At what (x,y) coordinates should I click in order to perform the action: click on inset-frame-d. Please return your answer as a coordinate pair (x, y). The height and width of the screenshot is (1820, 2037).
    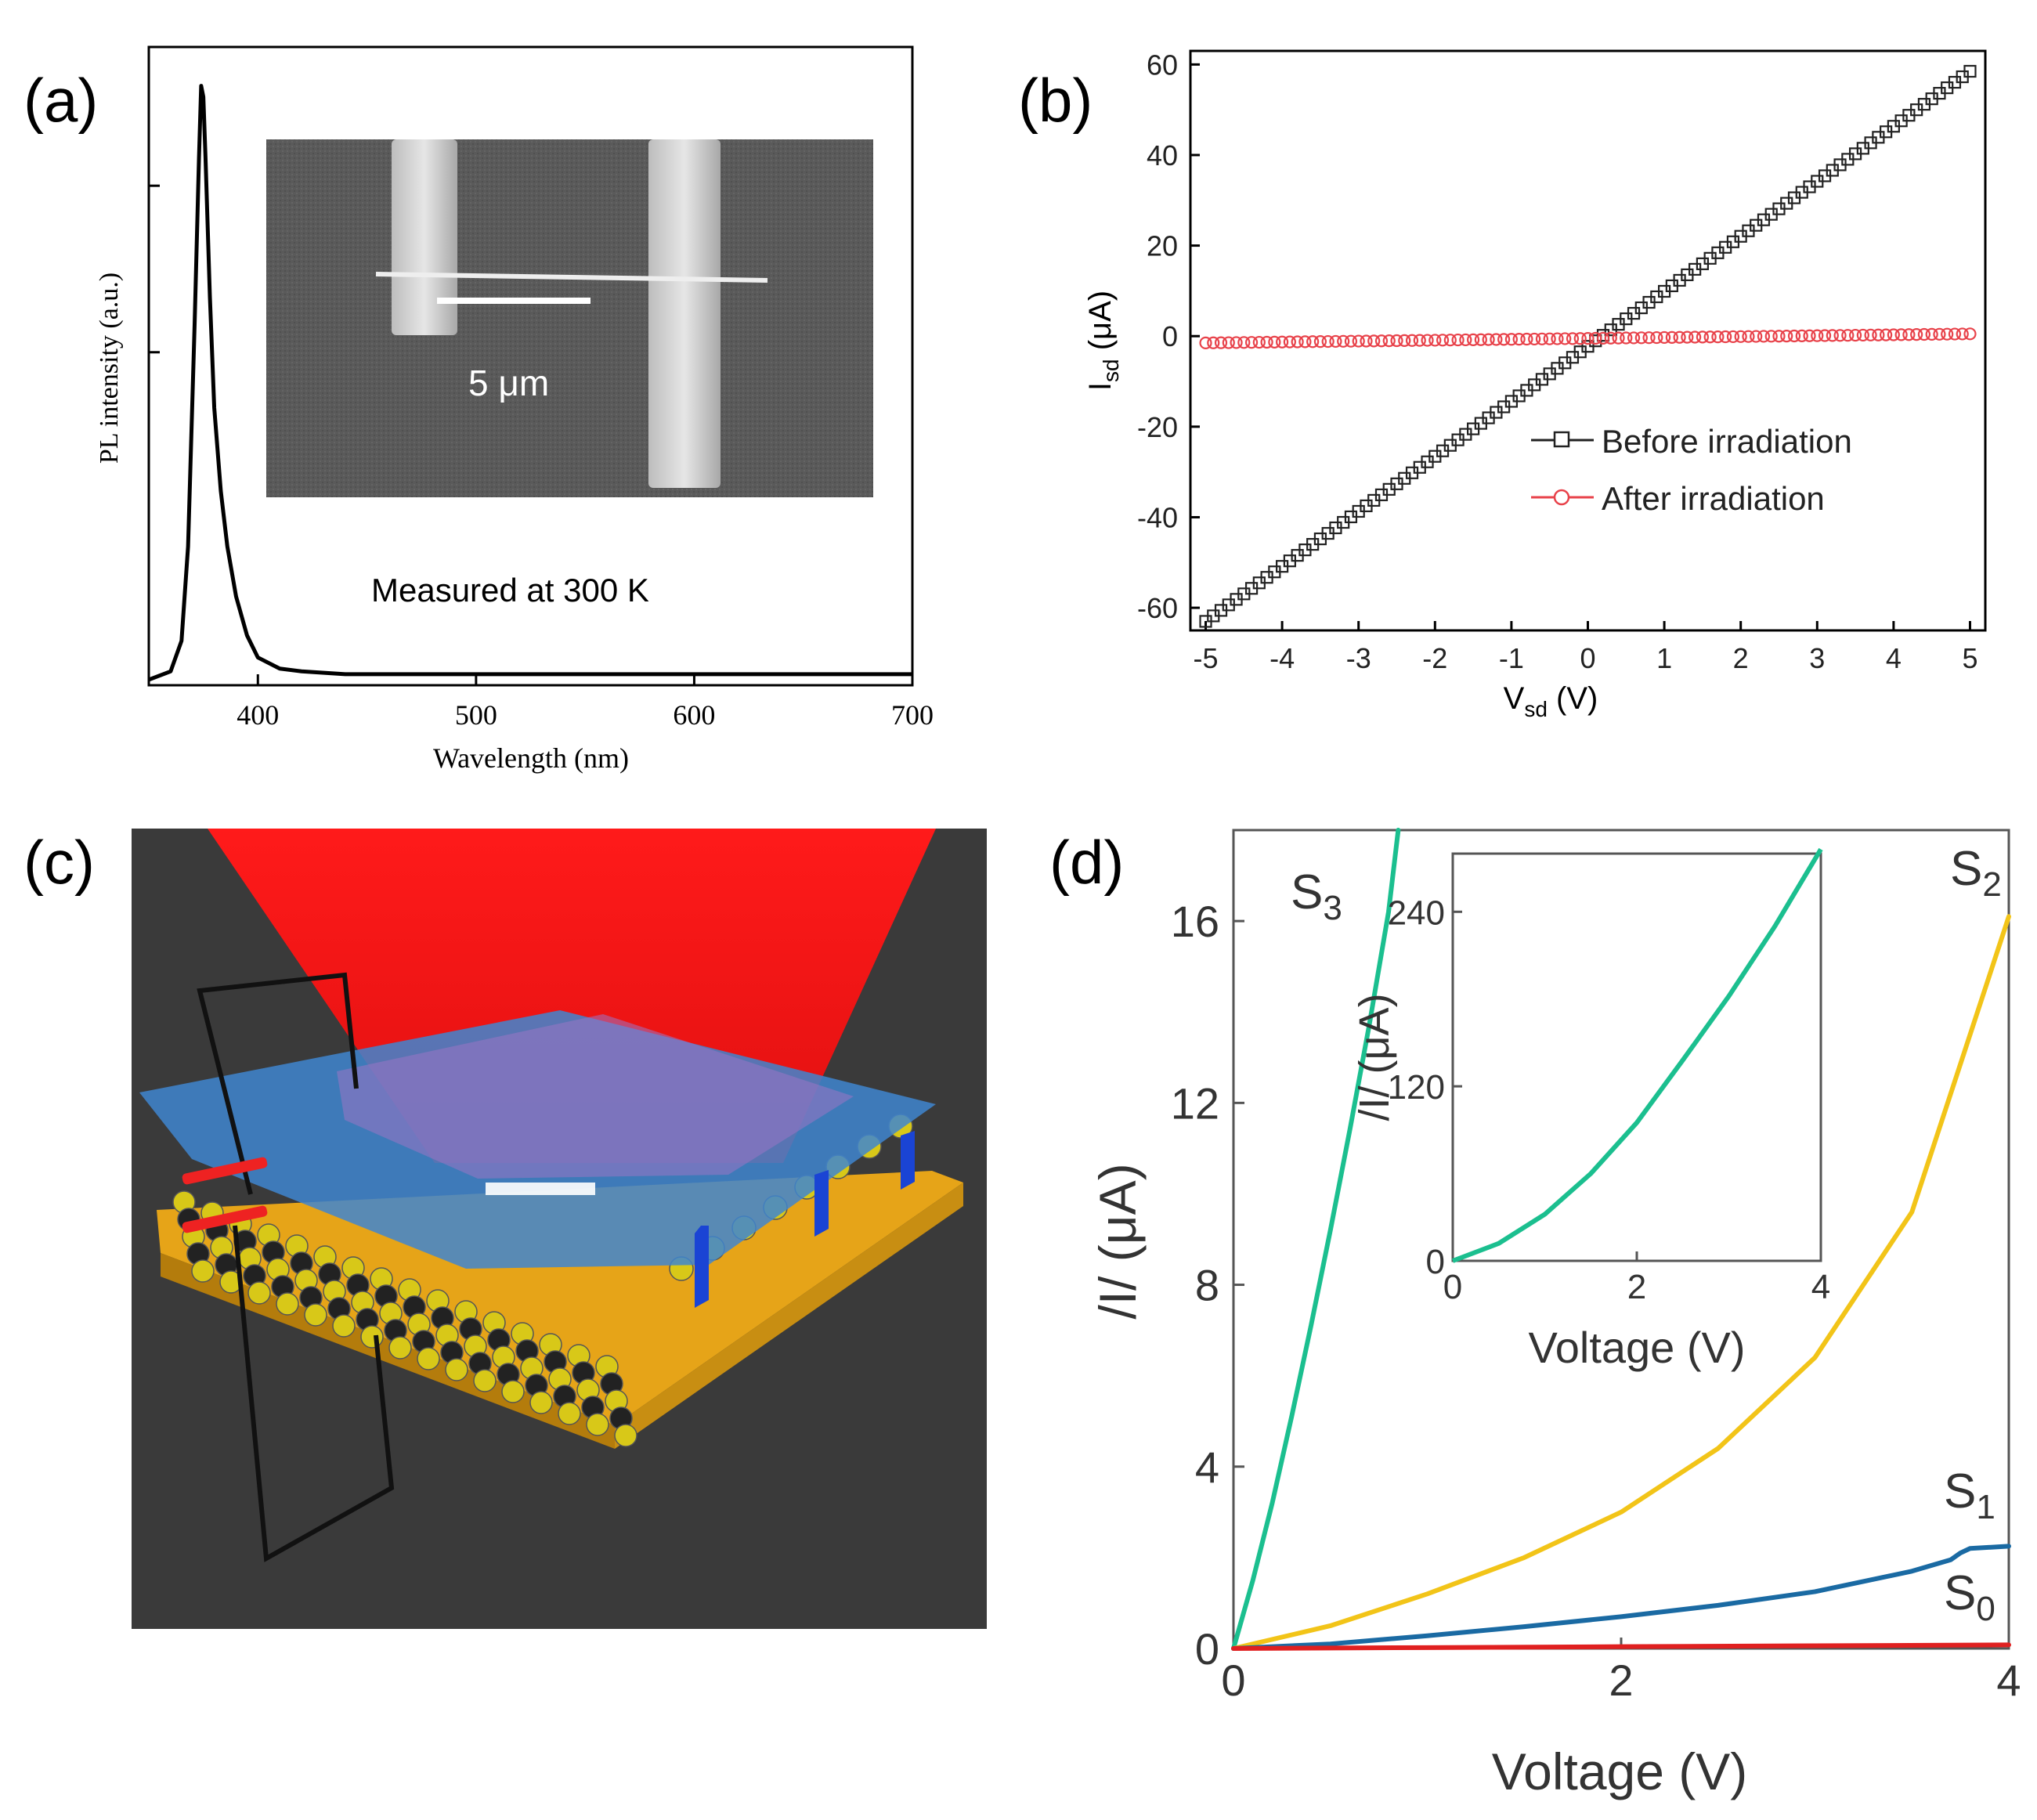
    Looking at the image, I should click on (1636, 1057).